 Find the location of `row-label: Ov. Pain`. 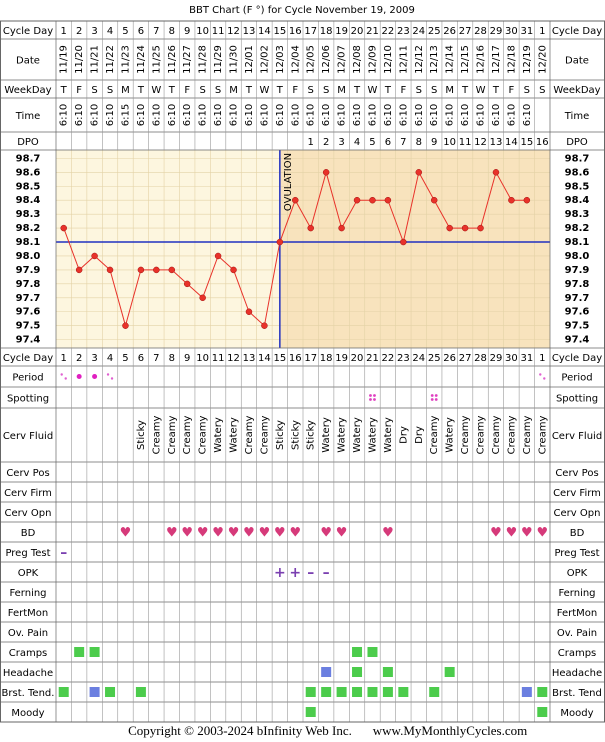

row-label: Ov. Pain is located at coordinates (28, 633).